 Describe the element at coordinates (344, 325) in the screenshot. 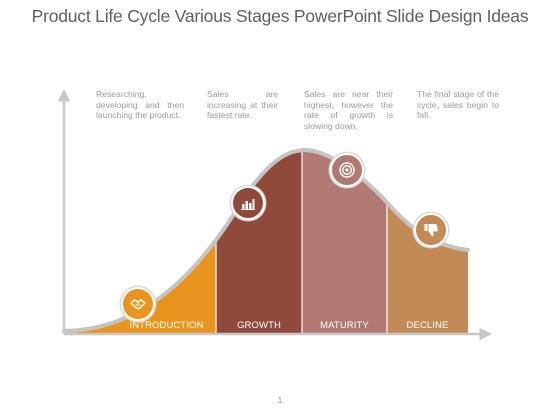

I see `maturity-label: MATURITY` at that location.